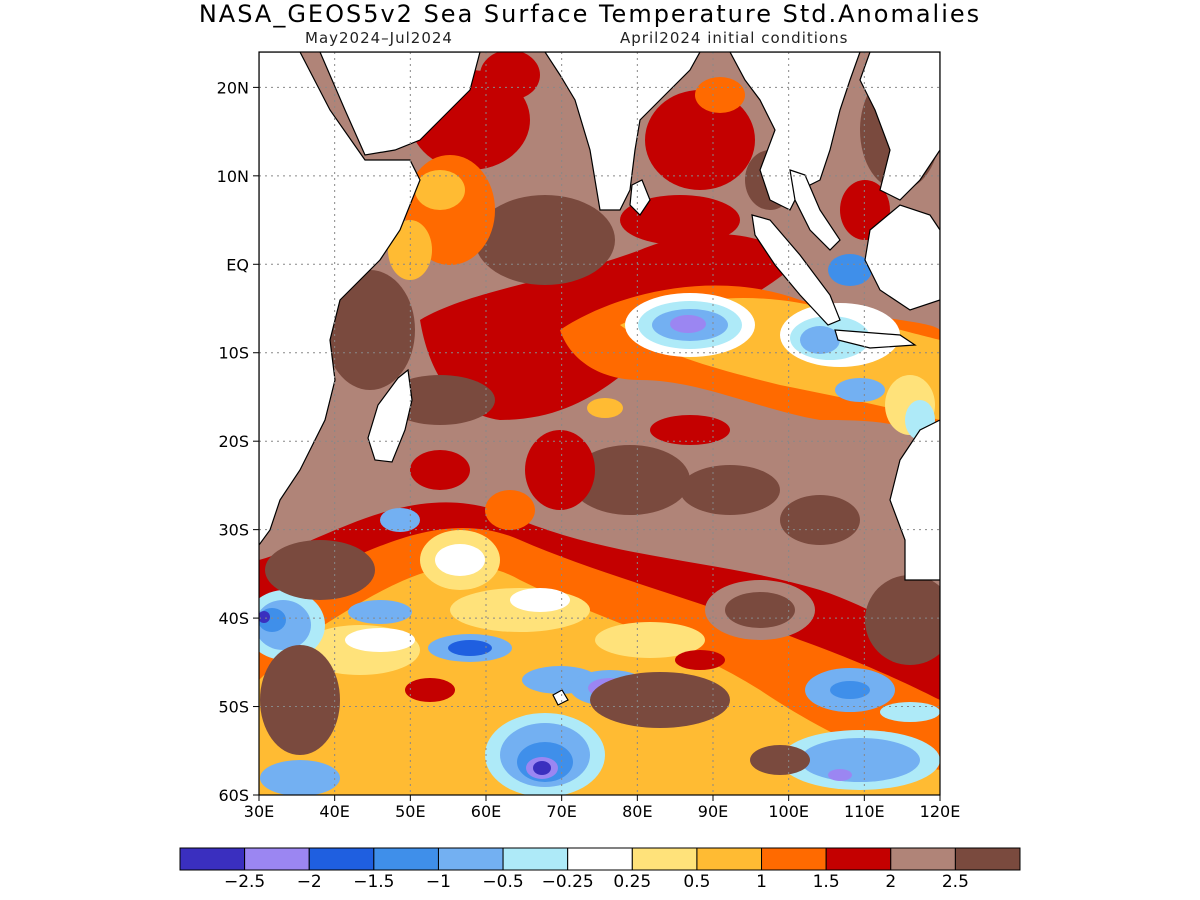  I want to click on lon-tick-label: 120E, so click(940, 811).